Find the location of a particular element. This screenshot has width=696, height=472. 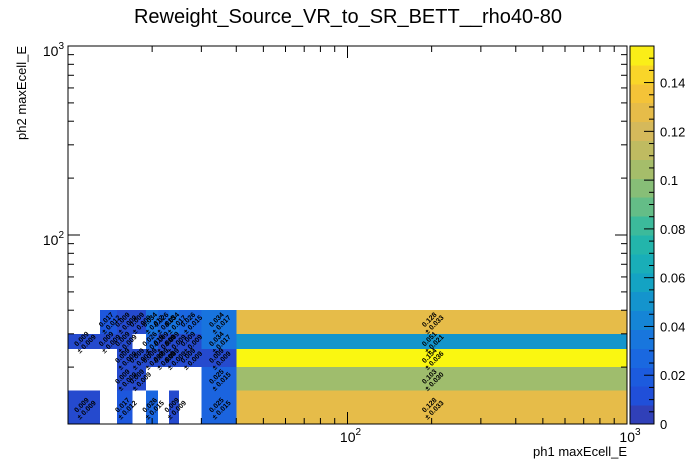

x-tick-label: 10² is located at coordinates (351, 436).